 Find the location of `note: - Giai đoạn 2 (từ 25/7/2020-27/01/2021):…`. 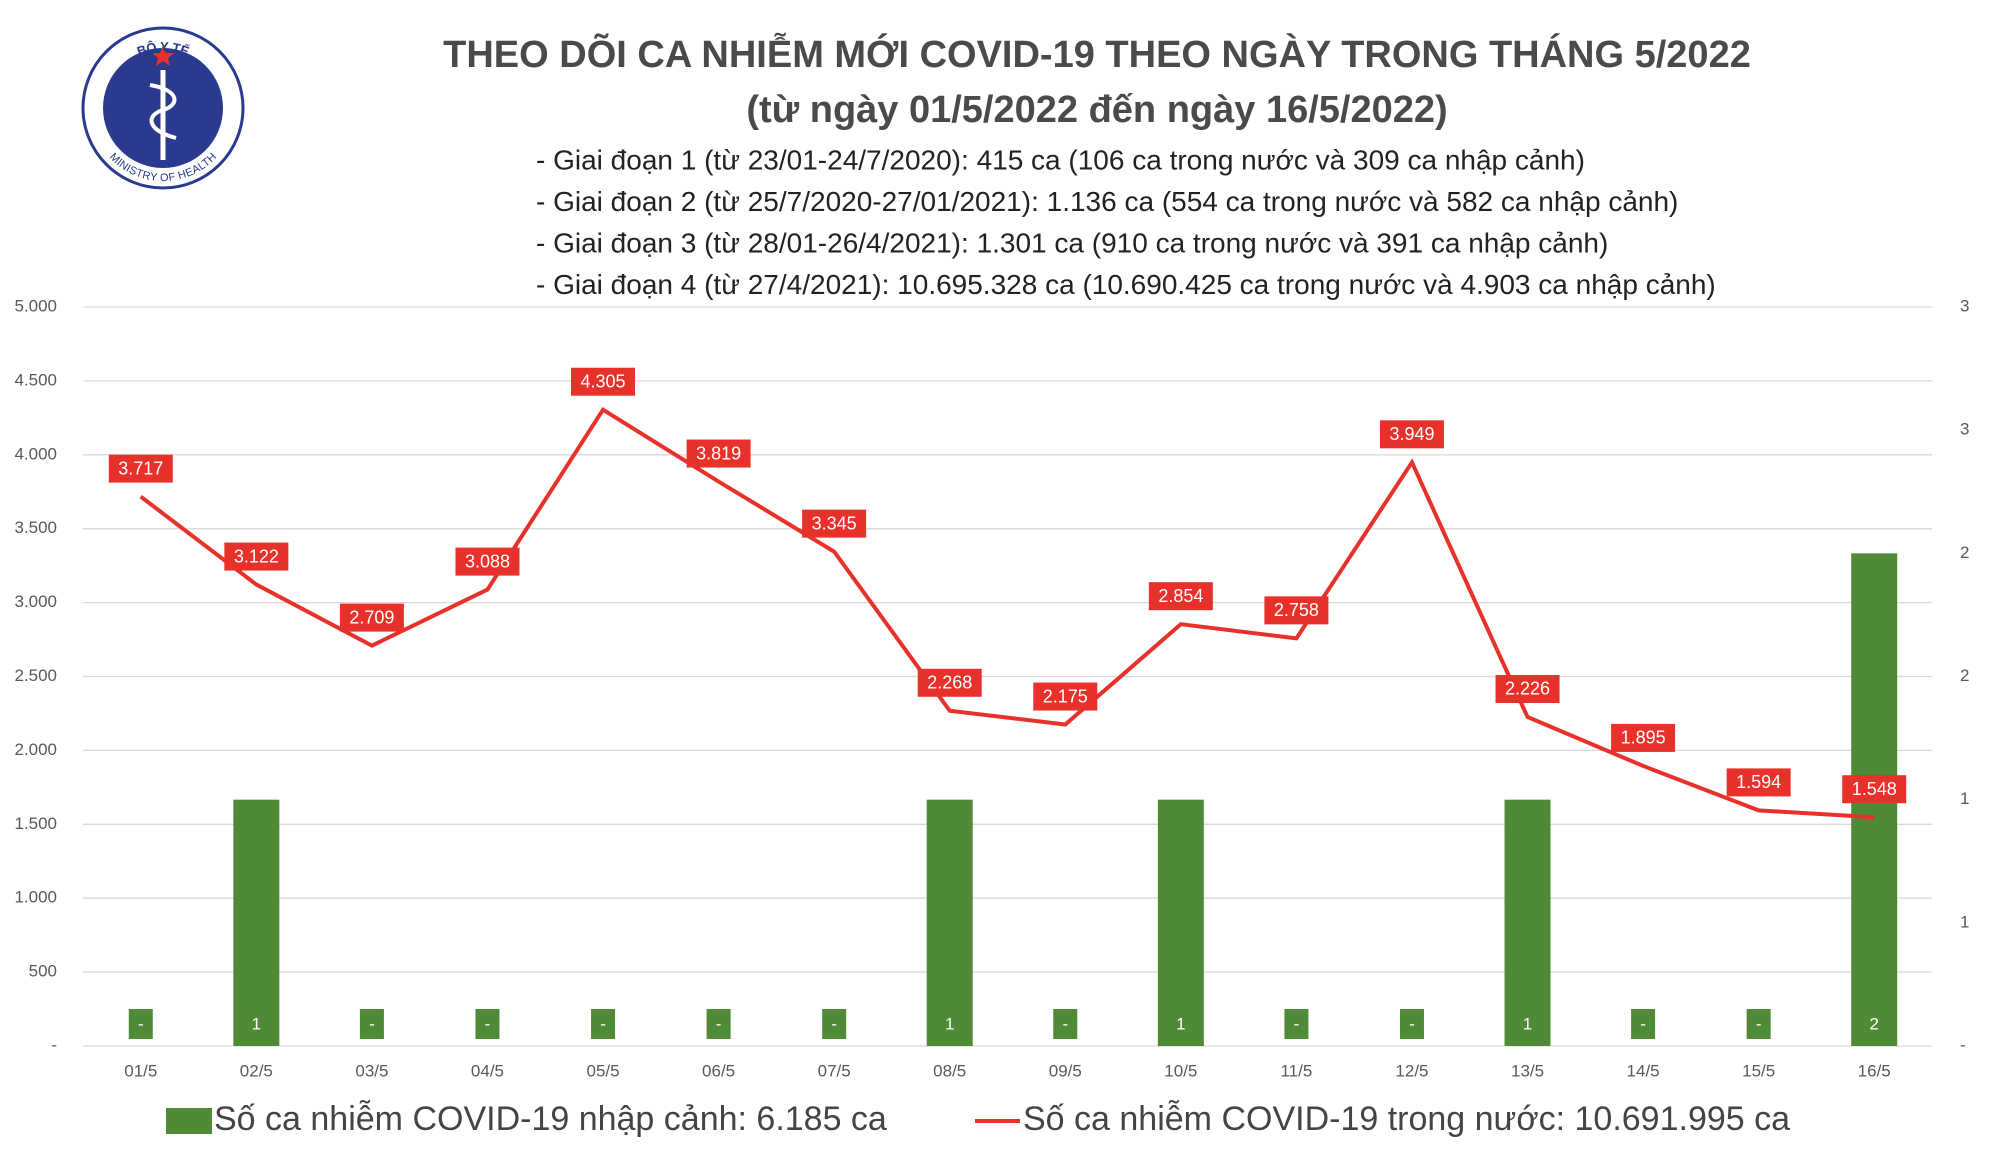

note: - Giai đoạn 2 (từ 25/7/2020-27/01/2021):… is located at coordinates (1107, 201).